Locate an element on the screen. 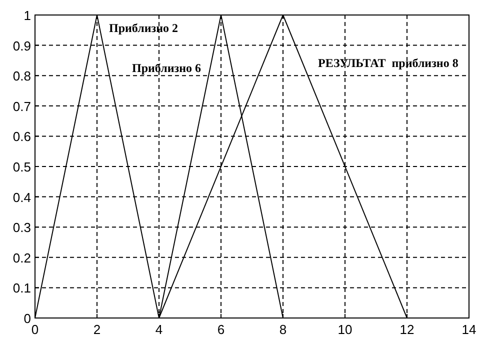  series-label: Приблизно 6 is located at coordinates (166, 68).